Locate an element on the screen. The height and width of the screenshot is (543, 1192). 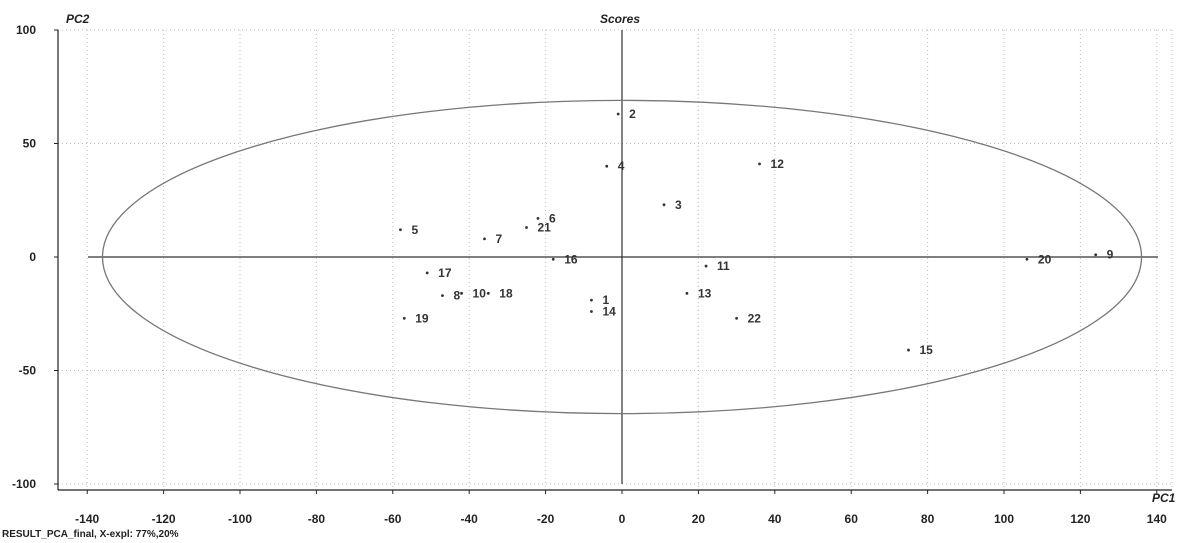
score-point: 4 is located at coordinates (615, 166).